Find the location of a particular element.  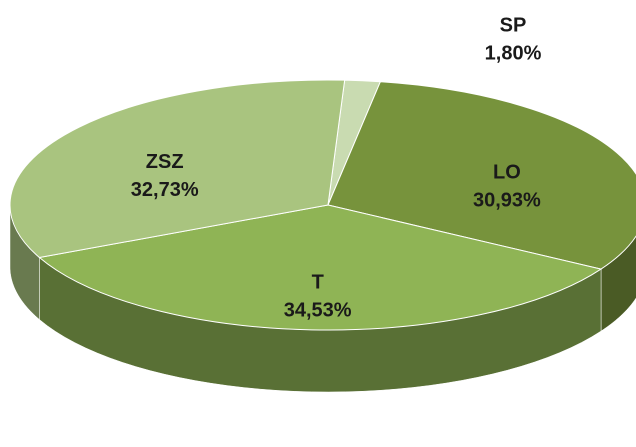

slice-value-label: 1,80% is located at coordinates (513, 53).